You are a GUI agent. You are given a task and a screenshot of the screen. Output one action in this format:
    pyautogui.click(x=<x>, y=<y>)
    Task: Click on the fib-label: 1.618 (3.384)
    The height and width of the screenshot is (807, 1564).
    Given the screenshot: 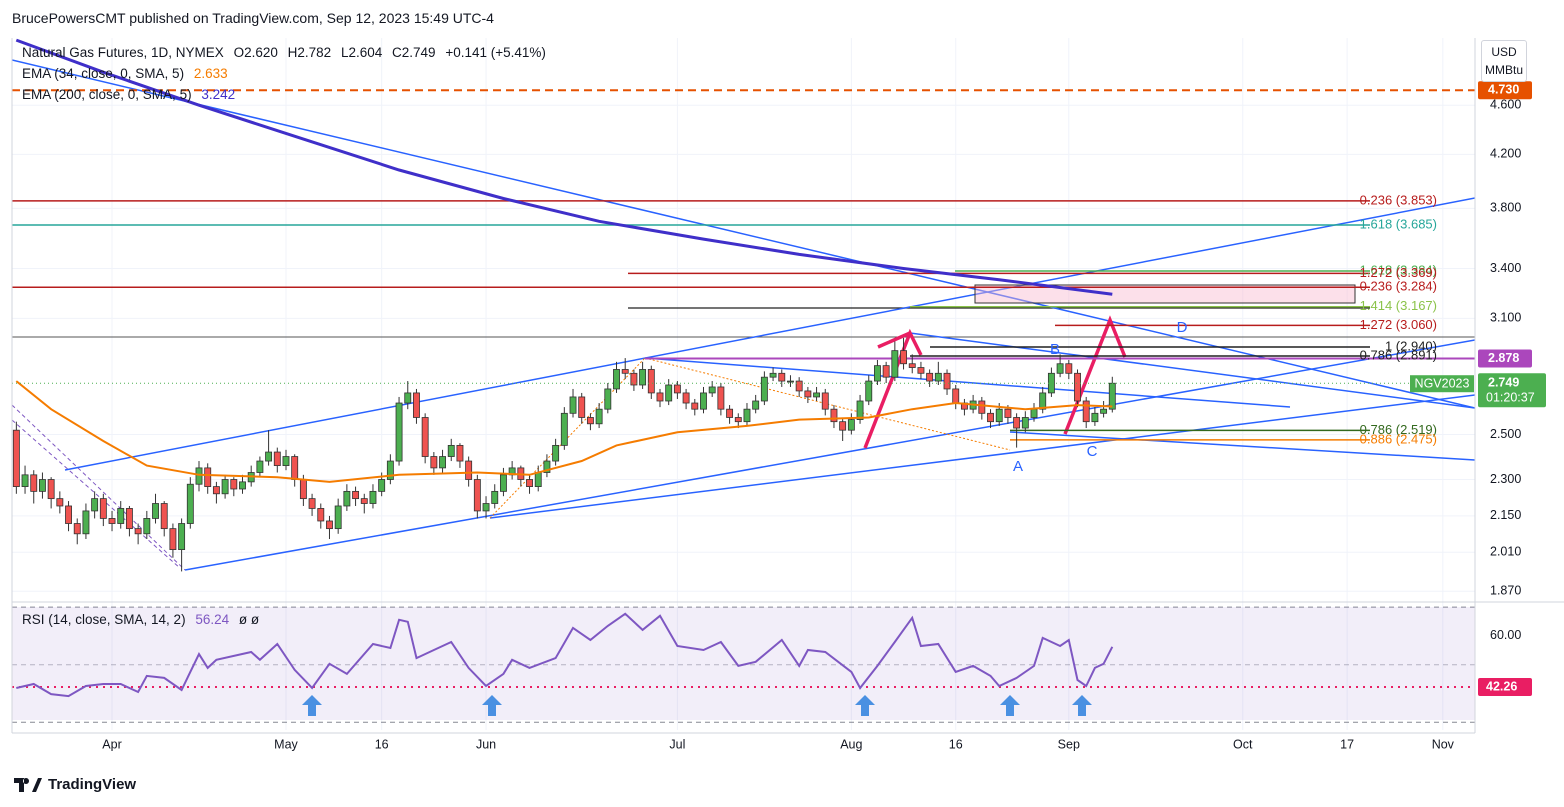 What is the action you would take?
    pyautogui.click(x=1398, y=269)
    